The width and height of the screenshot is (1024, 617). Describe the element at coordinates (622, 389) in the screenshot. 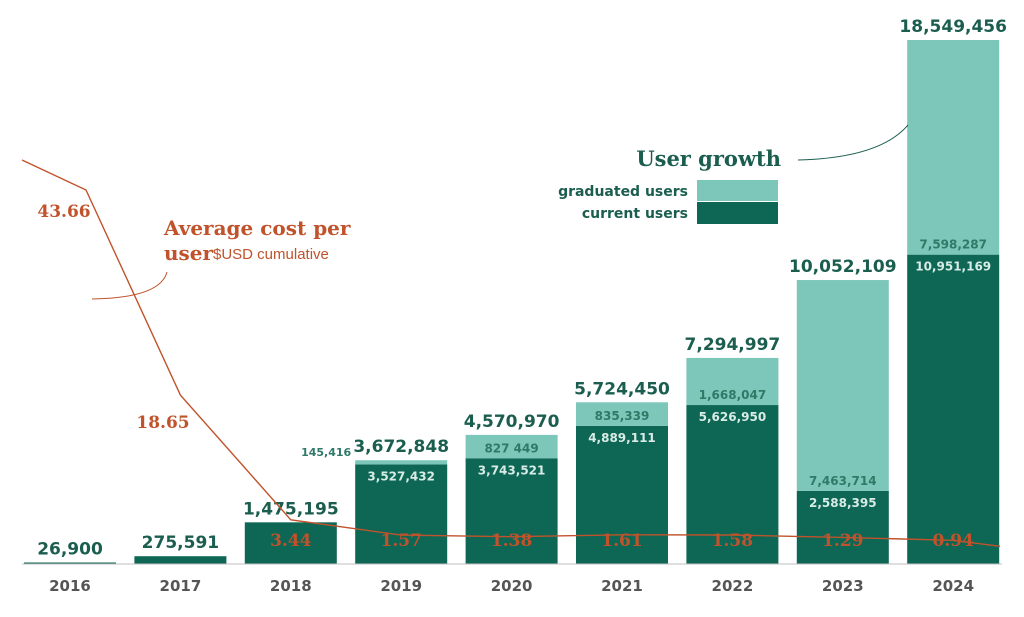

I see `total-label-2021: 5,724,450` at that location.